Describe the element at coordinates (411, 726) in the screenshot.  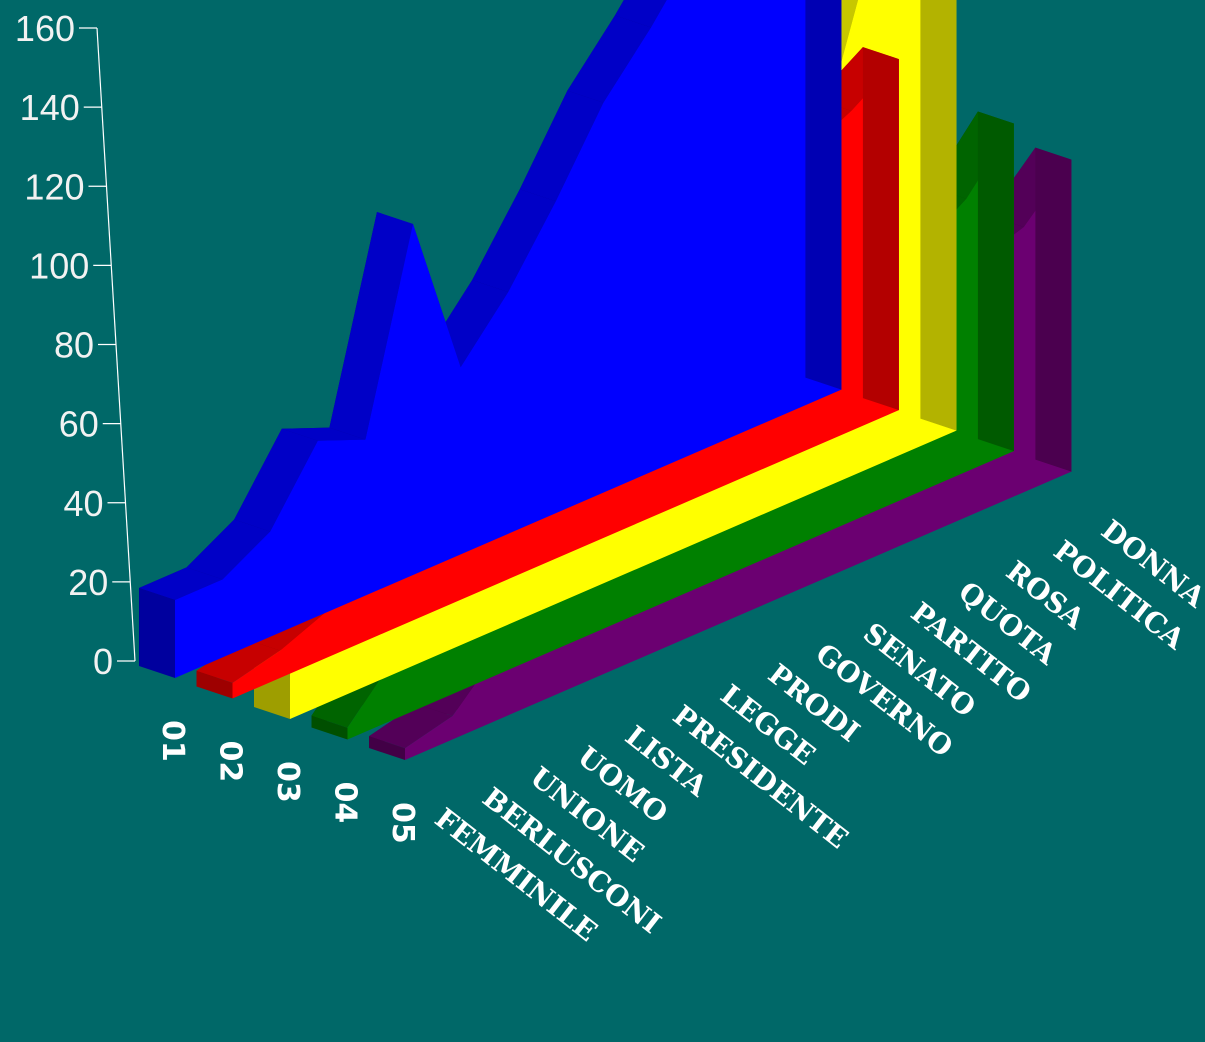
I see `series-05-segment-femminile` at that location.